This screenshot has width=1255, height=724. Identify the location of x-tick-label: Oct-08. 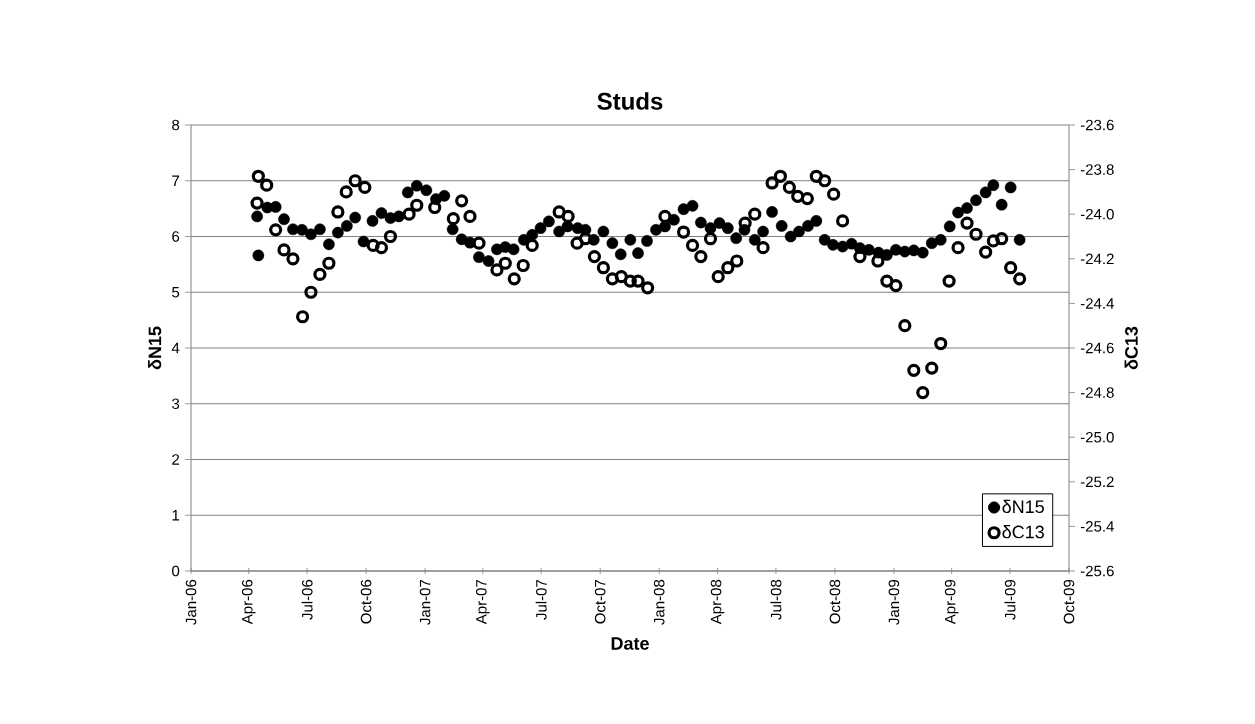
(835, 601).